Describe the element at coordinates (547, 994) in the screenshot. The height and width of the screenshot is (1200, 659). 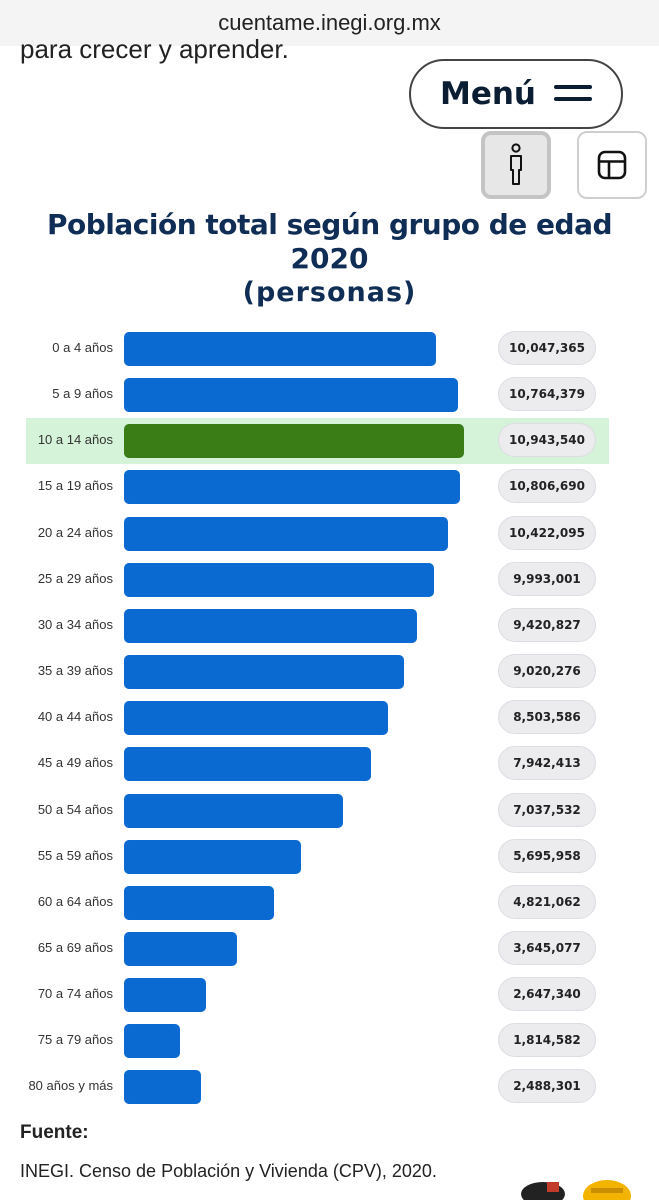
I see `population-value: 2,647,340` at that location.